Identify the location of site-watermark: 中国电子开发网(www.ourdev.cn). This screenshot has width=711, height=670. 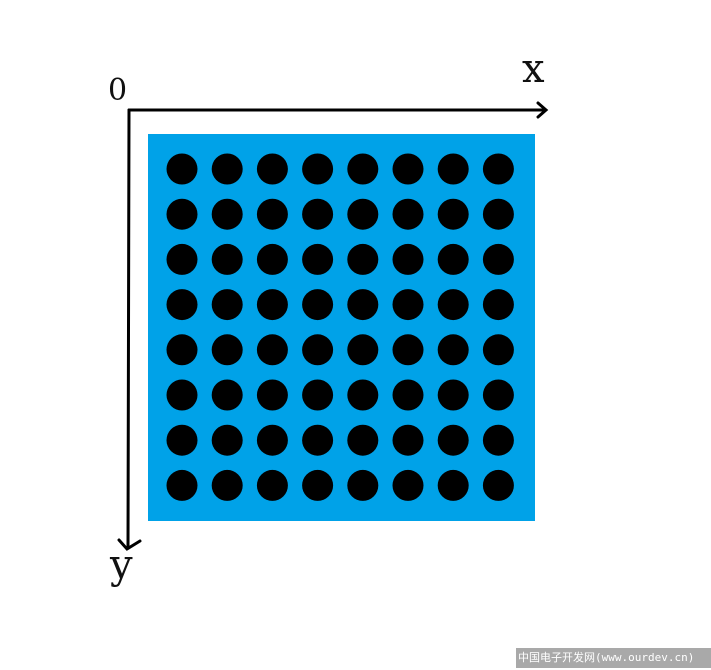
(613, 658).